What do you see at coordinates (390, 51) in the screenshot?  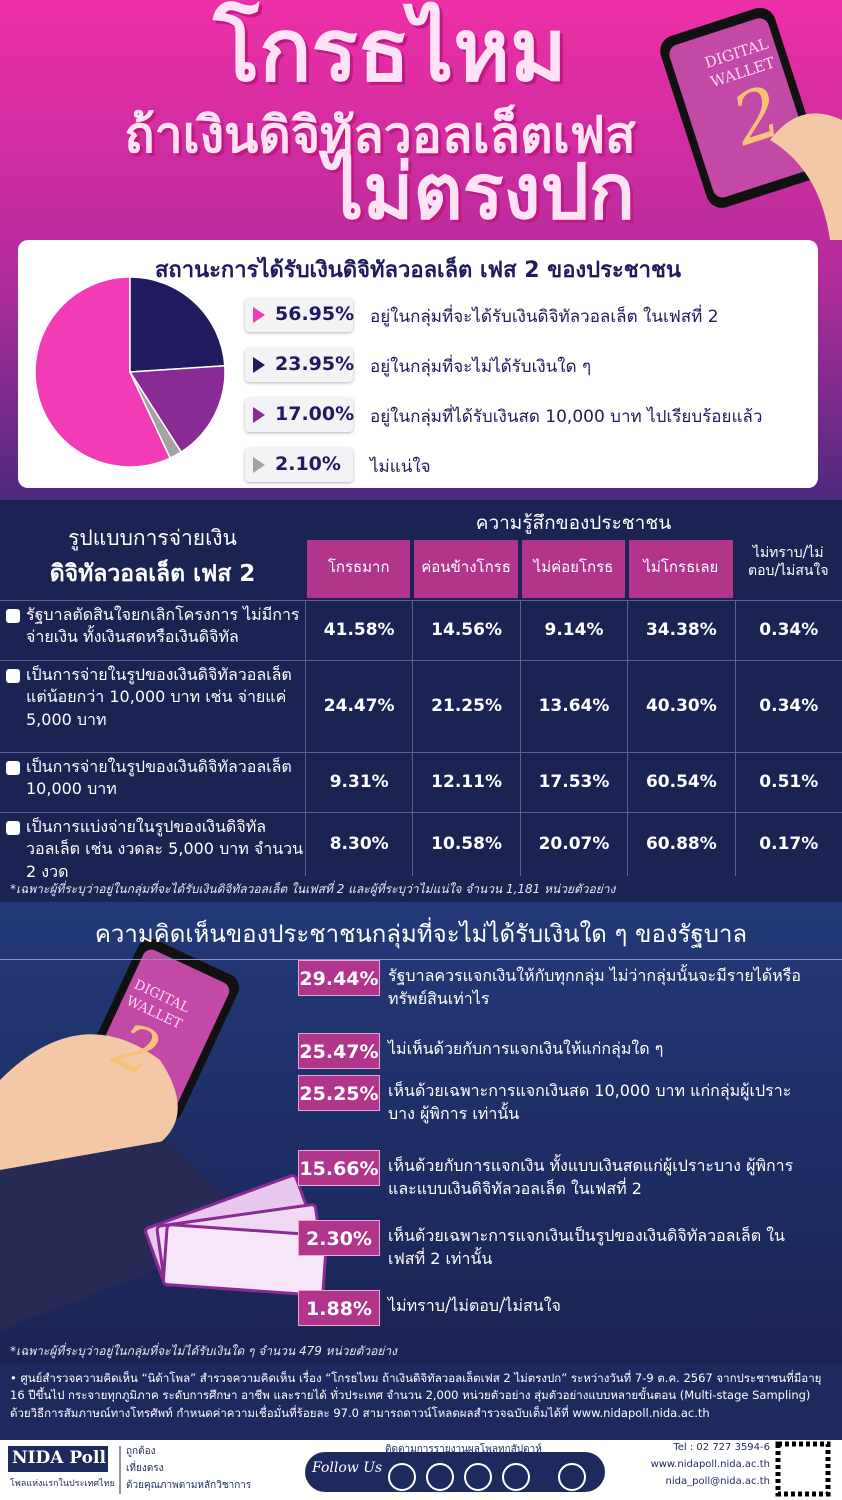 I see `title-line: โกรธไหม` at bounding box center [390, 51].